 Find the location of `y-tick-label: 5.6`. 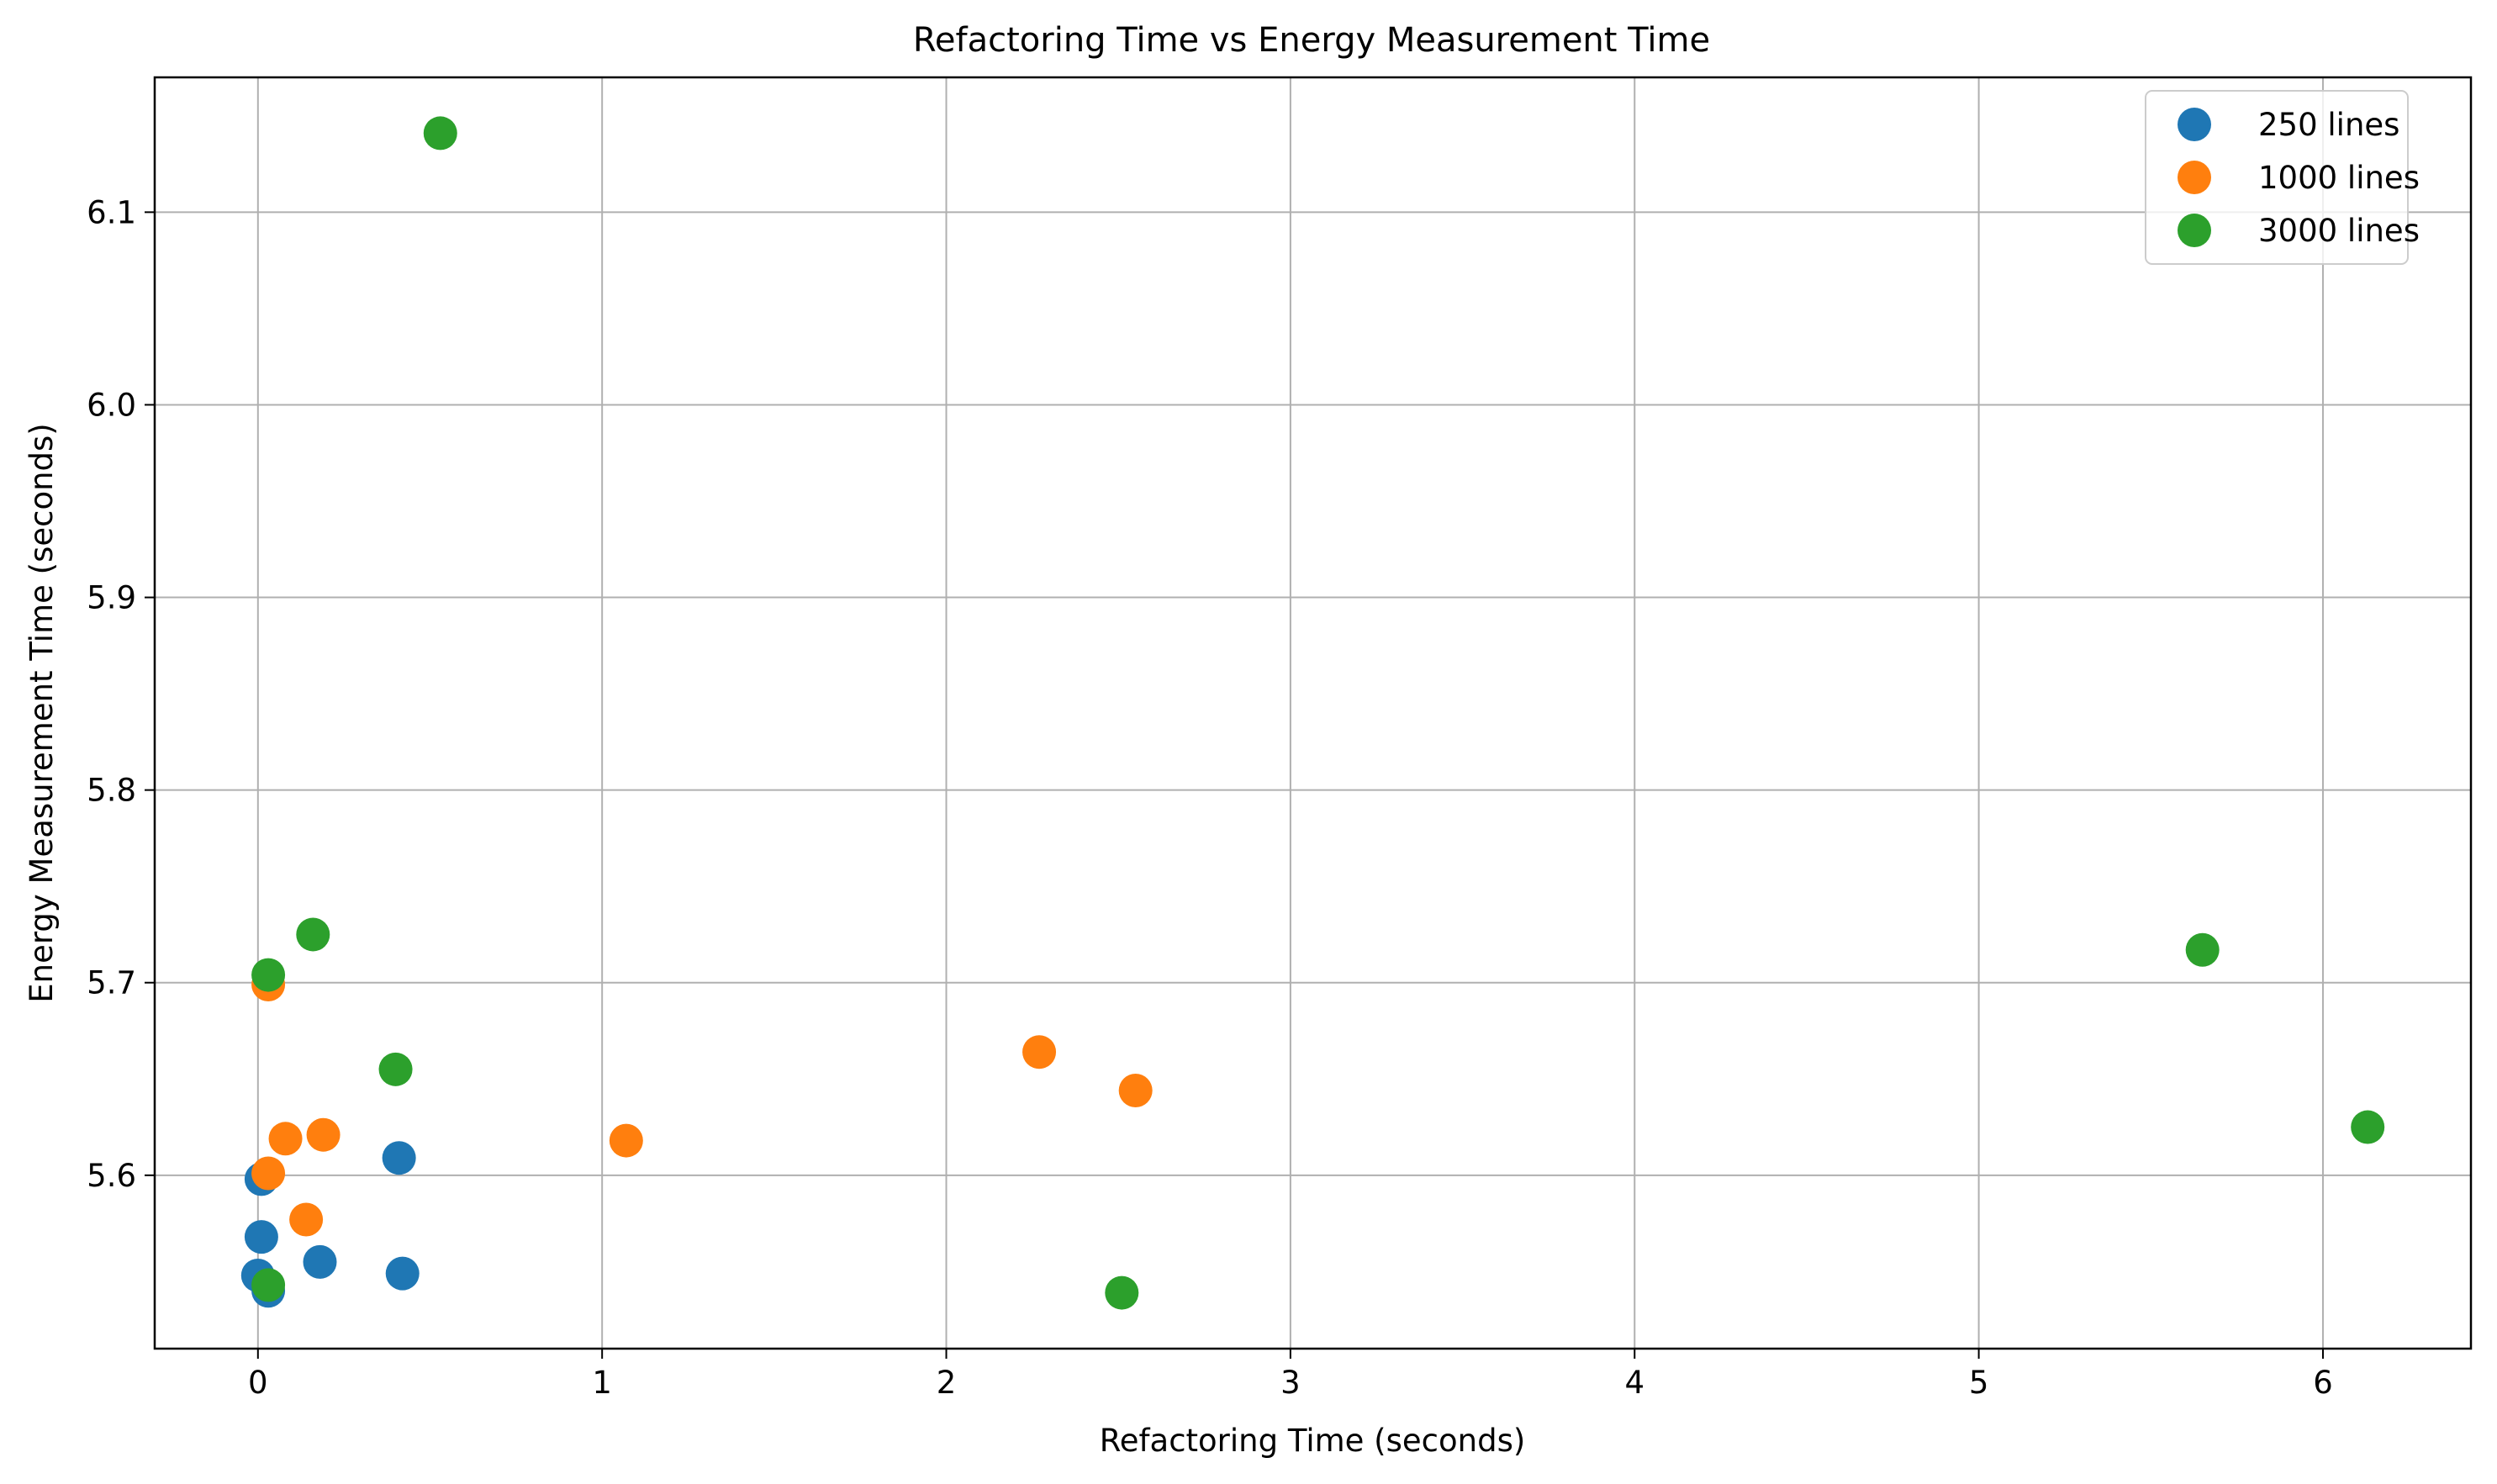

y-tick-label: 5.6 is located at coordinates (111, 1176).